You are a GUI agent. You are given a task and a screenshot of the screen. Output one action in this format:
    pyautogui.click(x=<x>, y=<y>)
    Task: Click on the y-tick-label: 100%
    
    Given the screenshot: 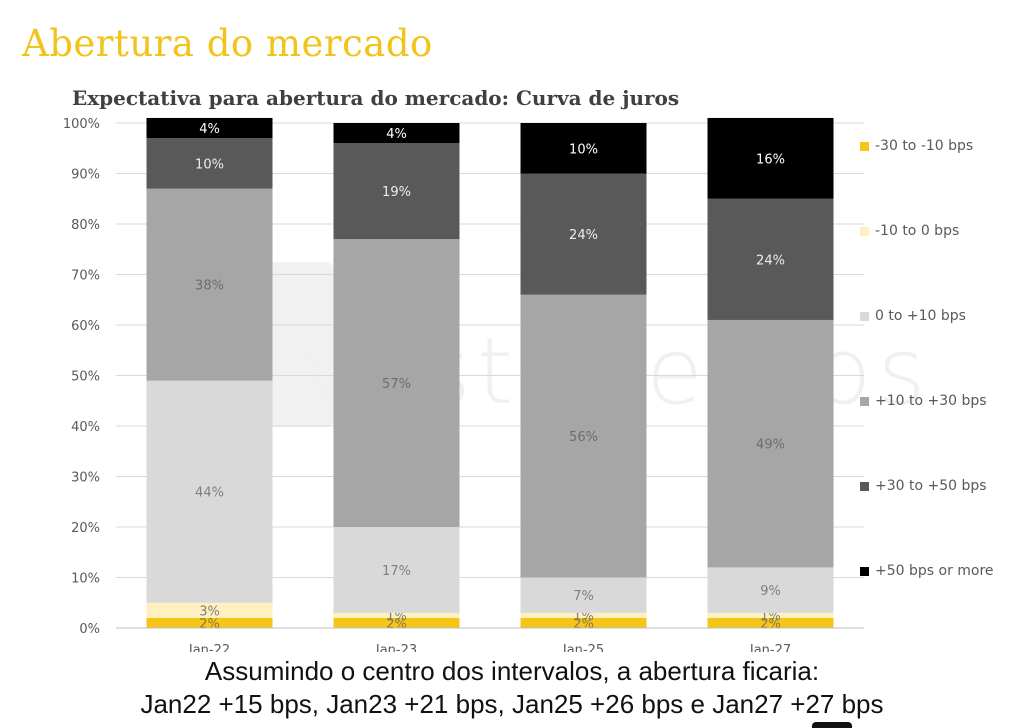 What is the action you would take?
    pyautogui.click(x=81, y=124)
    